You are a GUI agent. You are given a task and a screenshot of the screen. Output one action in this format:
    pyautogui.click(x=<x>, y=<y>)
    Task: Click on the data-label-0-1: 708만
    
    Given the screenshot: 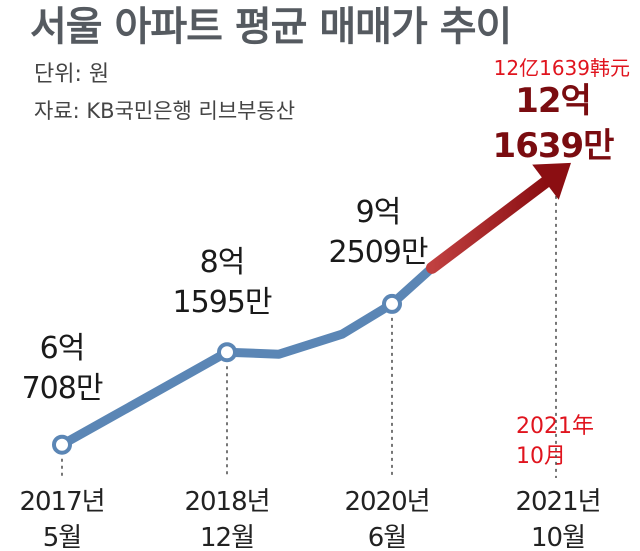 What is the action you would take?
    pyautogui.click(x=62, y=388)
    